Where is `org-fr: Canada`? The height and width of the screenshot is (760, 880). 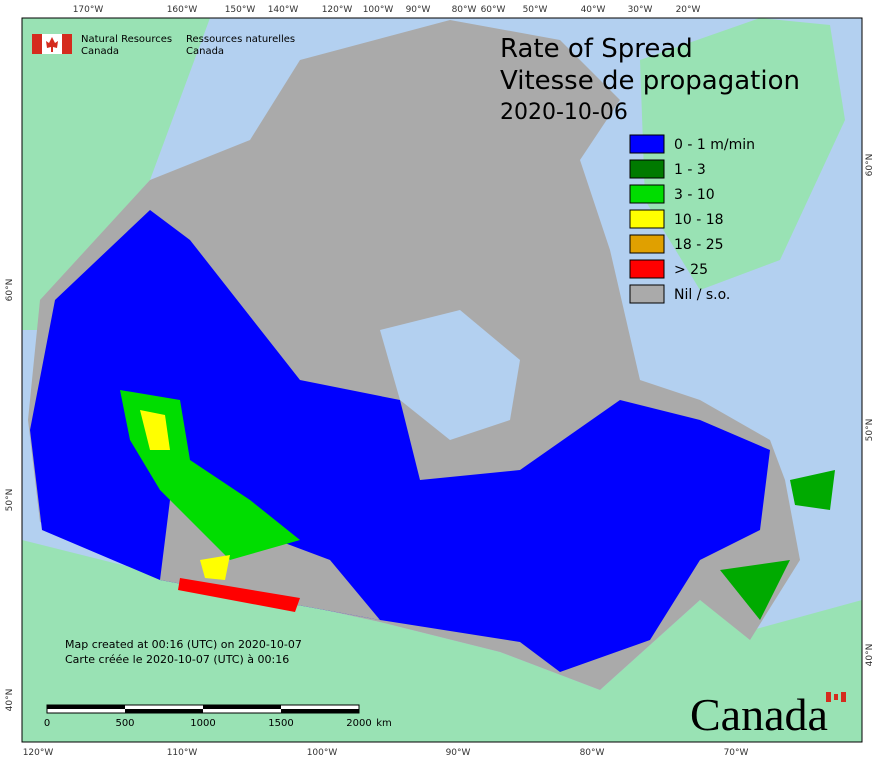
org-fr: Canada is located at coordinates (205, 51).